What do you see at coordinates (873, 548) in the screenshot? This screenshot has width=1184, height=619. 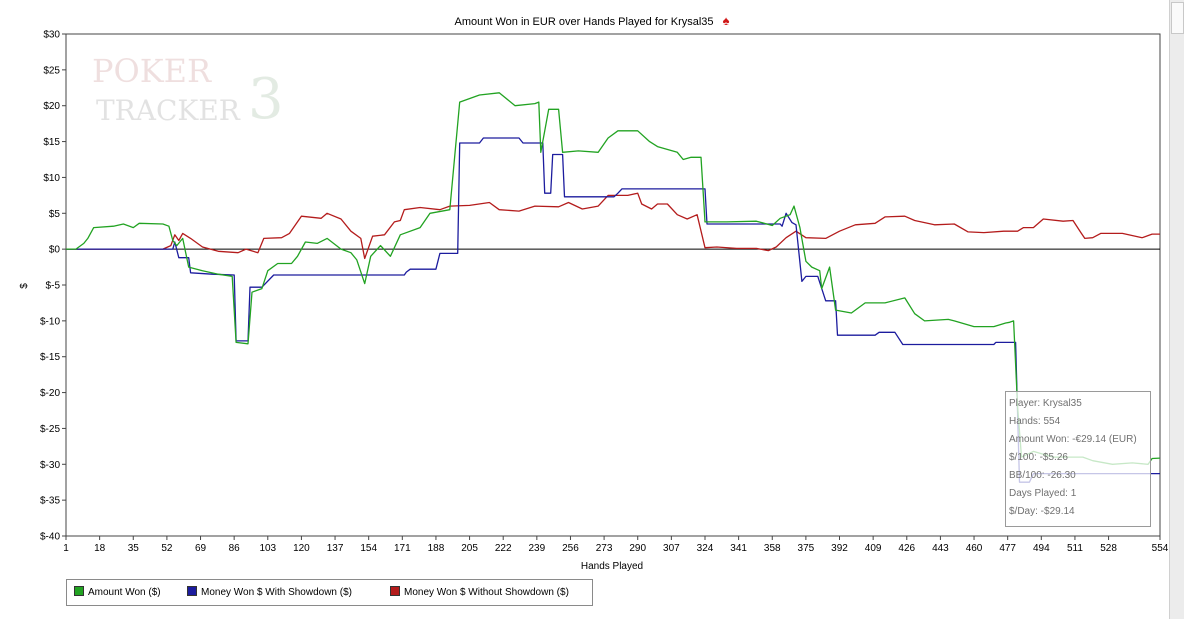 I see `x-tick-label: 409` at bounding box center [873, 548].